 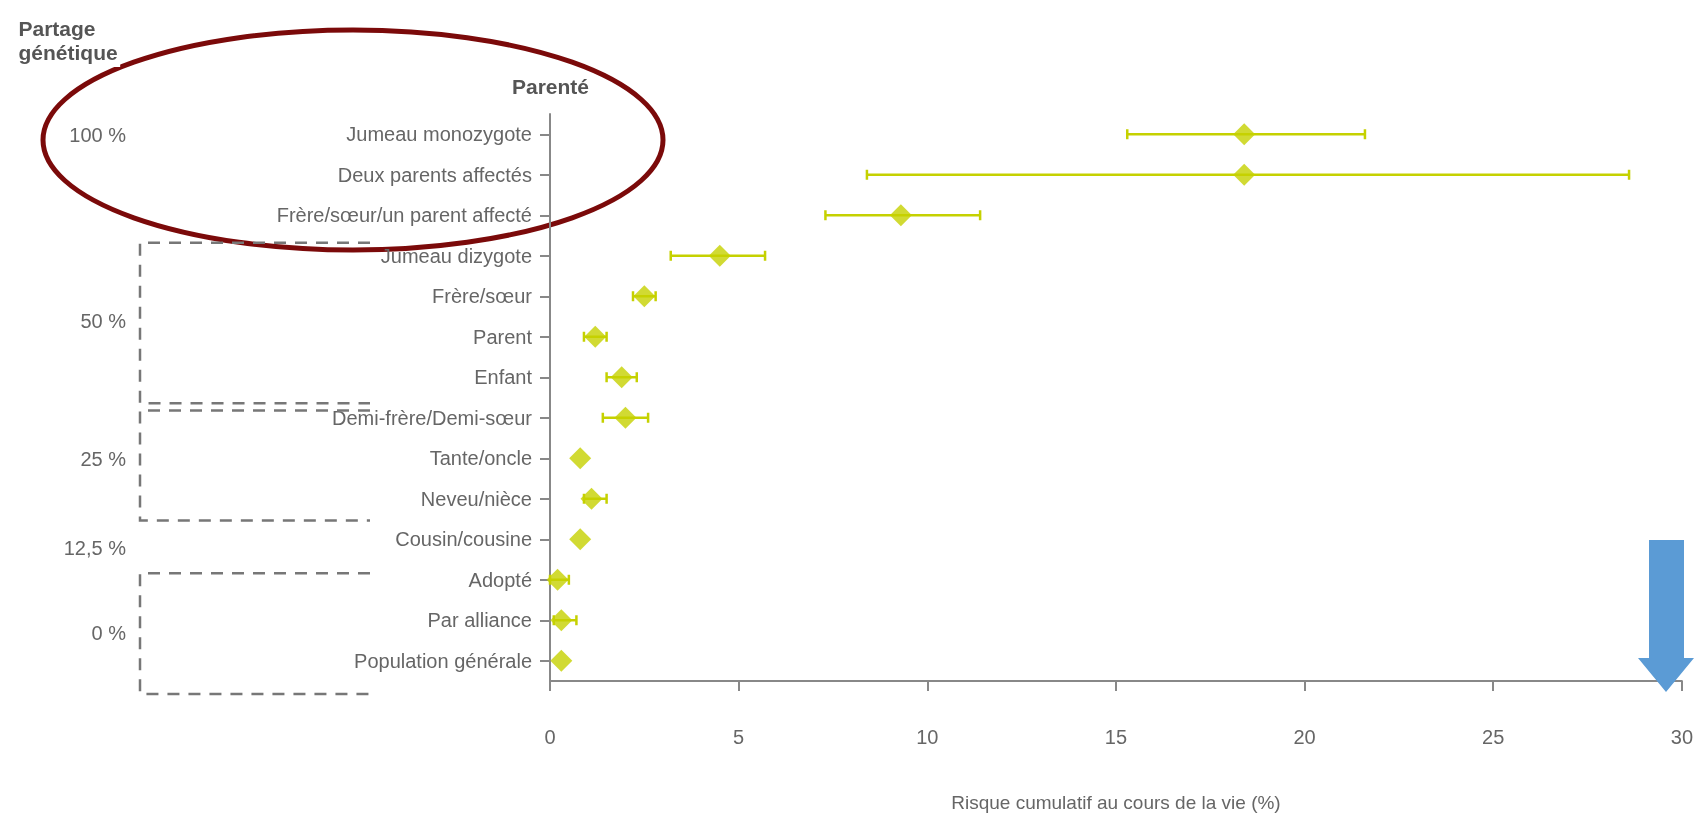 What do you see at coordinates (503, 336) in the screenshot?
I see `y-tick-label: Parent` at bounding box center [503, 336].